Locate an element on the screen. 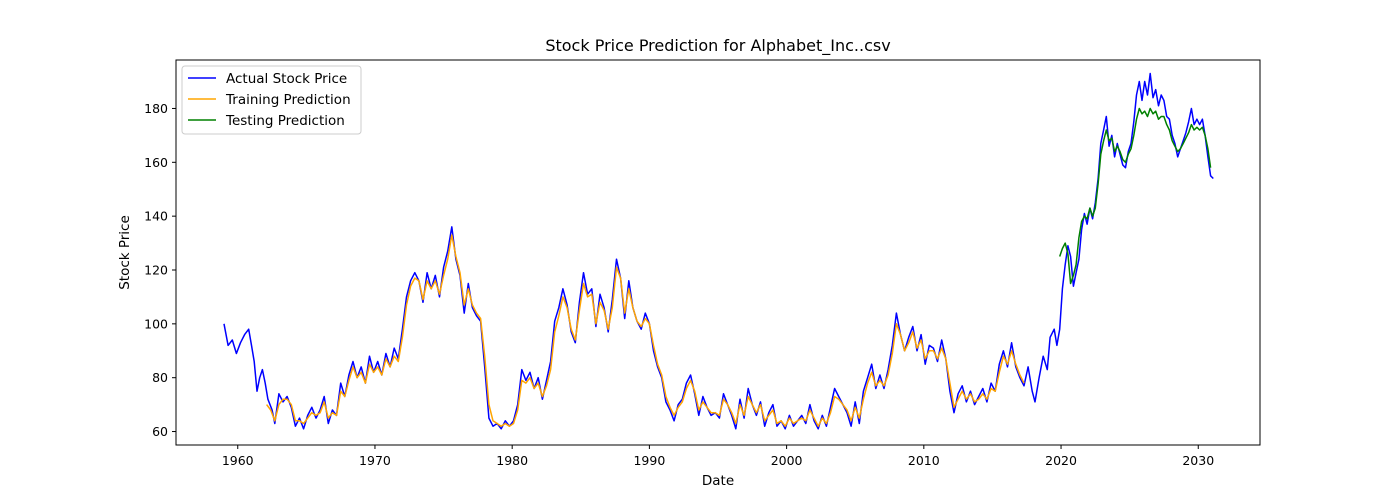 Image resolution: width=1400 pixels, height=500 pixels. y-axis: 60 80 100 120 140 160 180 is located at coordinates (160, 270).